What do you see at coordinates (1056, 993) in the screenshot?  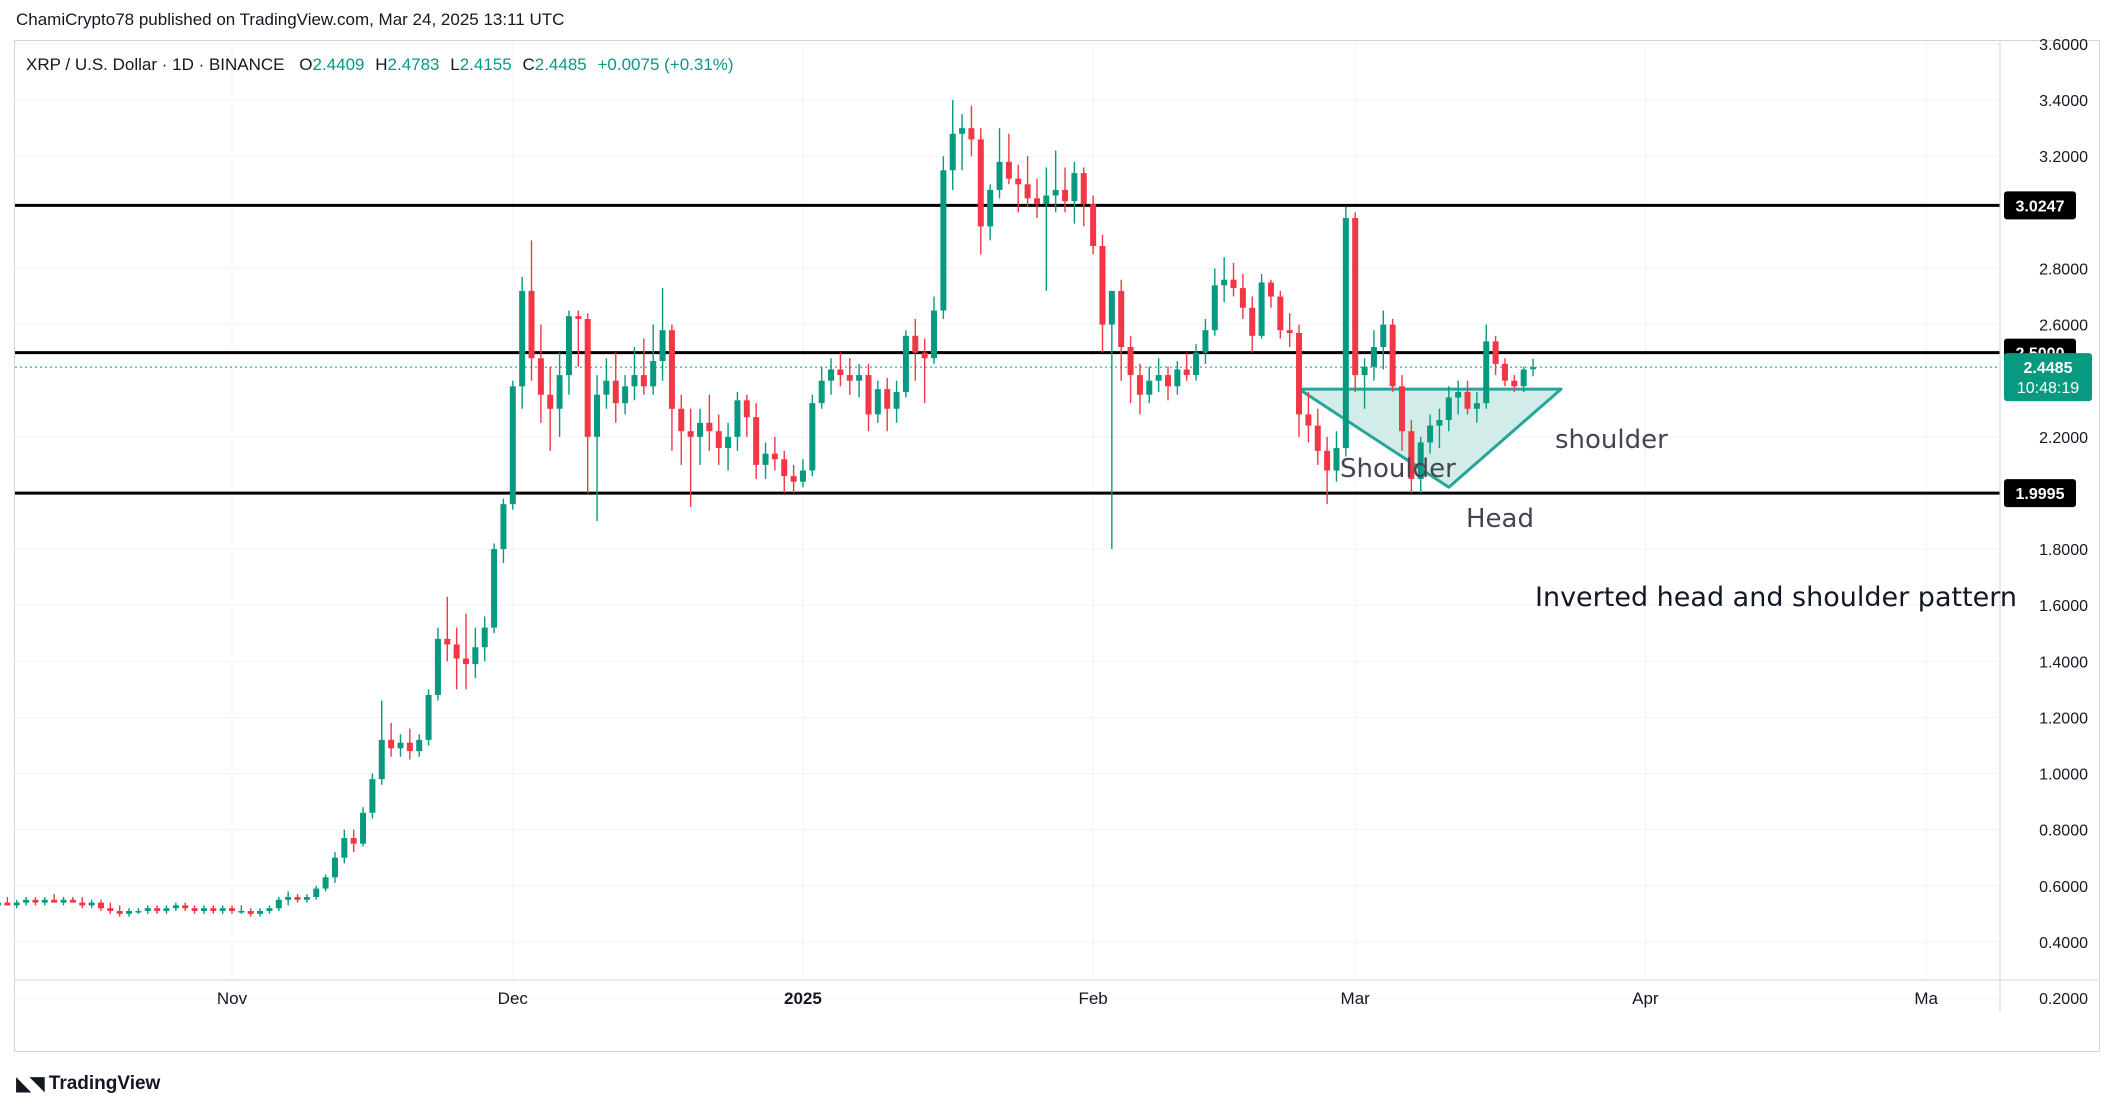 I see `time-axis: Nov Dec 2025 Feb Mar Apr Ma` at bounding box center [1056, 993].